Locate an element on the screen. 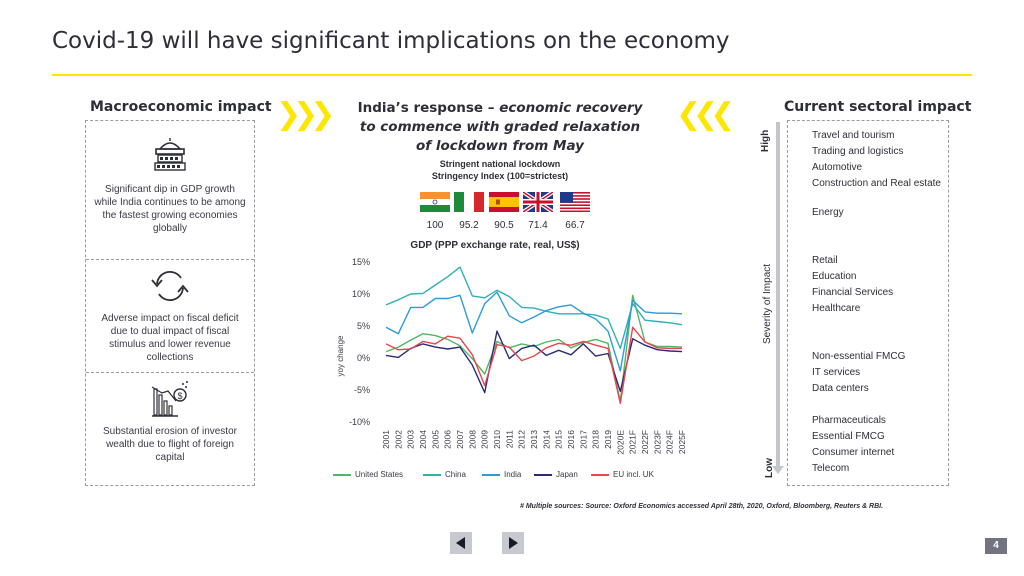 This screenshot has width=1024, height=576. severity-axis-label: Severity of Impact is located at coordinates (767, 303).